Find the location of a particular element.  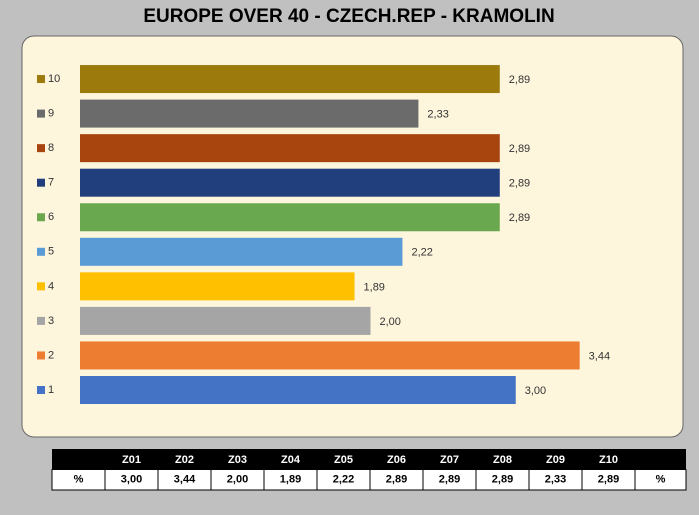

chart-title: EUROPE OVER 40 - CZECH.REP - KRAMOLIN is located at coordinates (348, 16).